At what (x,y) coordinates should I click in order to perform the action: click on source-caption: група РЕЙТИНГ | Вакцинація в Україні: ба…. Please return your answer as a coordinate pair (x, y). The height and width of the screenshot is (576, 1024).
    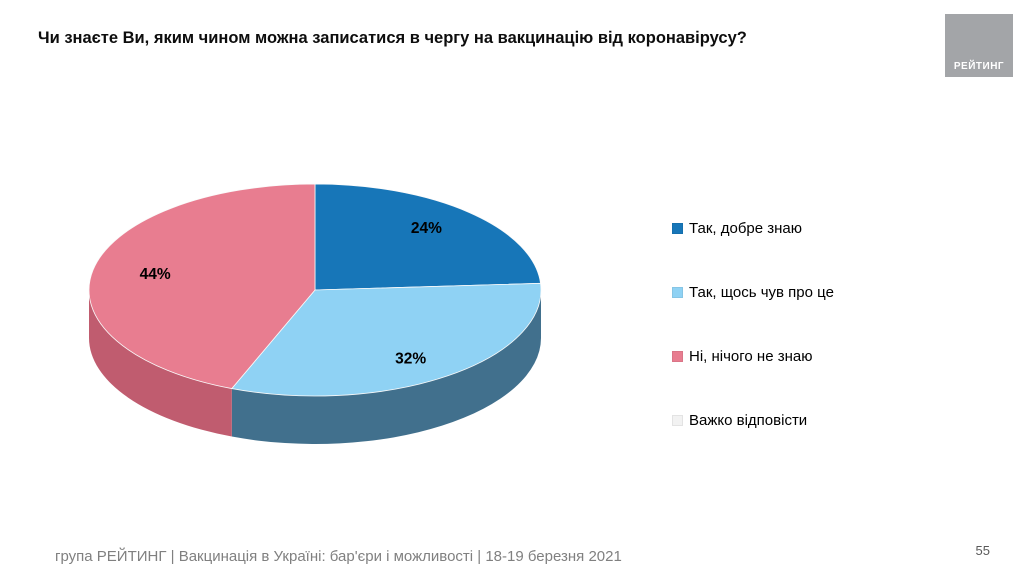
    Looking at the image, I should click on (338, 556).